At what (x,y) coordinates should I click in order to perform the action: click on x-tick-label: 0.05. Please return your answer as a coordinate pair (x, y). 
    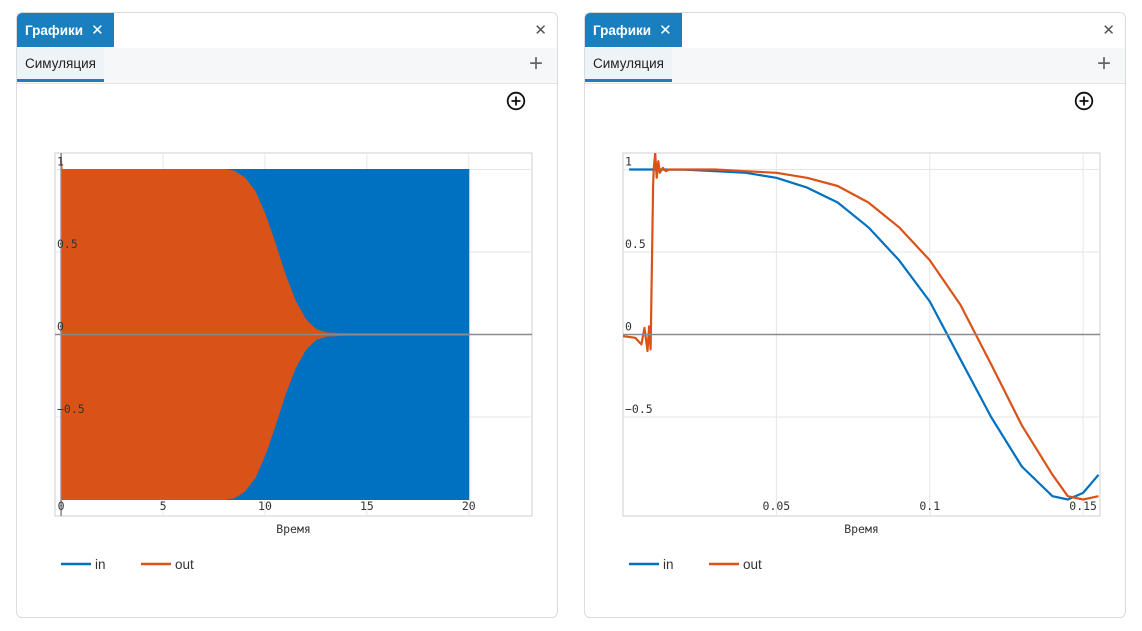
    Looking at the image, I should click on (777, 506).